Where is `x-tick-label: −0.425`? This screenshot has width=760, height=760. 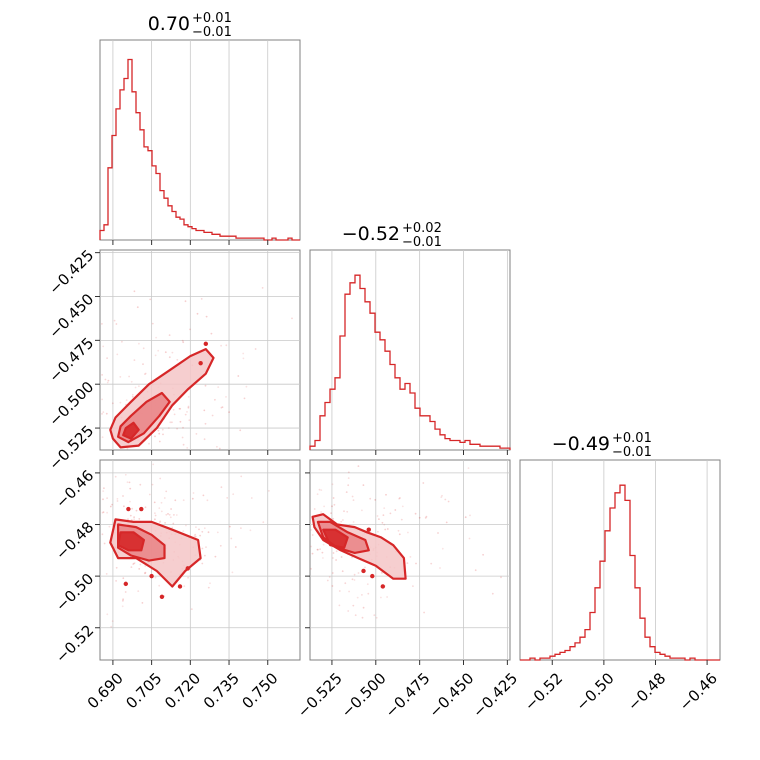 x-tick-label: −0.425 is located at coordinates (495, 695).